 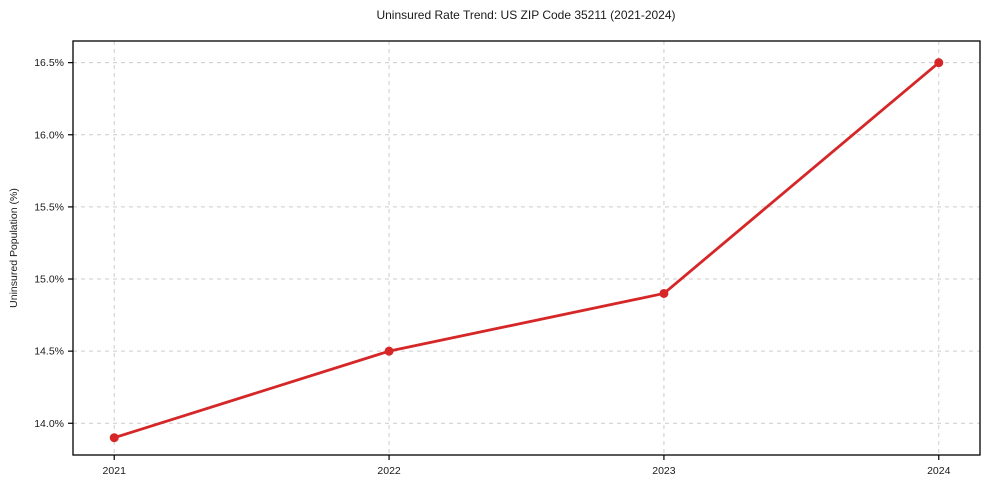 I want to click on x-tick-label: 2021, so click(x=115, y=471).